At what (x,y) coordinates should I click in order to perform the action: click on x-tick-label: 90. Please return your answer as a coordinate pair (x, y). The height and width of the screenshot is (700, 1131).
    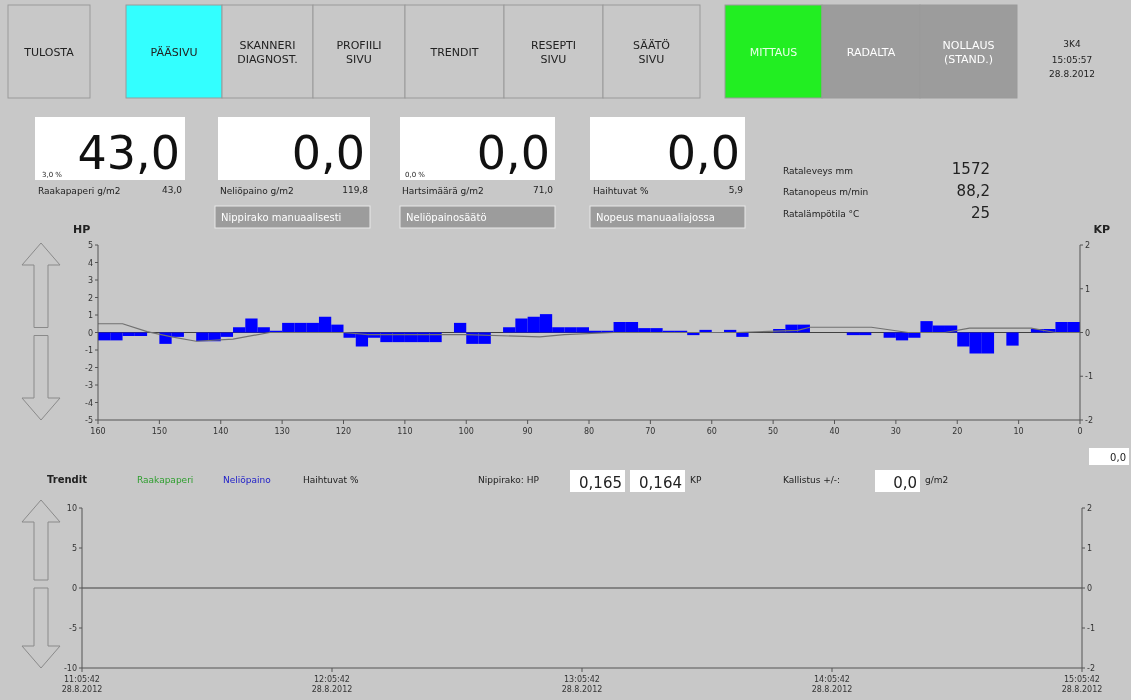
    Looking at the image, I should click on (527, 431).